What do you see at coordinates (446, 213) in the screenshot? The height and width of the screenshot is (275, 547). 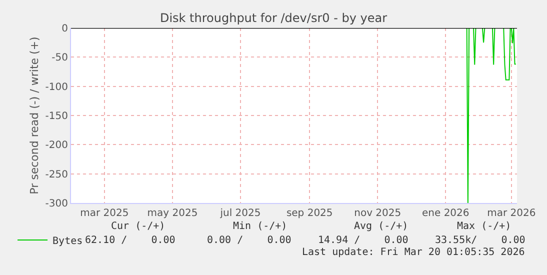 I see `x-tick-label: ene 2026` at bounding box center [446, 213].